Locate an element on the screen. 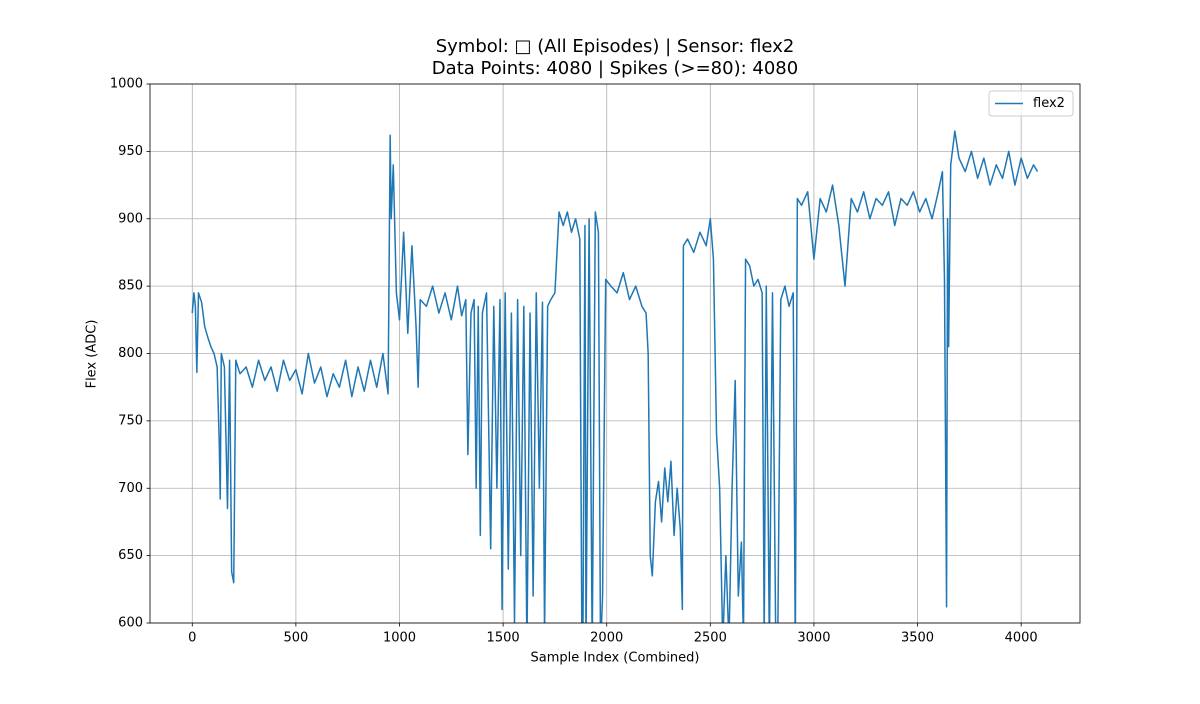  x-tick-label: 1000 is located at coordinates (399, 638).